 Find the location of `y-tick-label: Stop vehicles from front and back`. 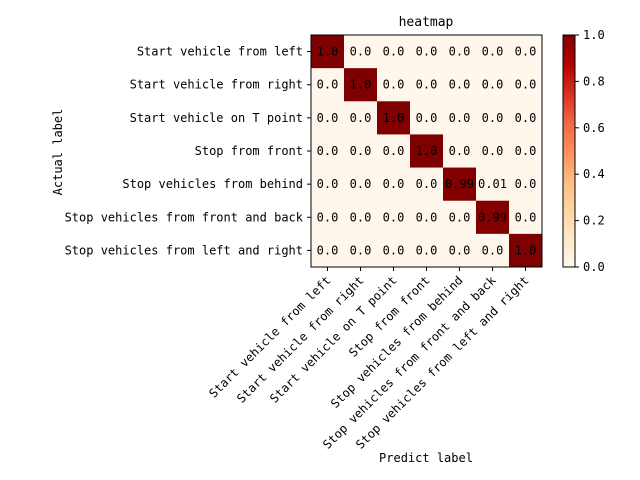

y-tick-label: Stop vehicles from front and back is located at coordinates (184, 217).